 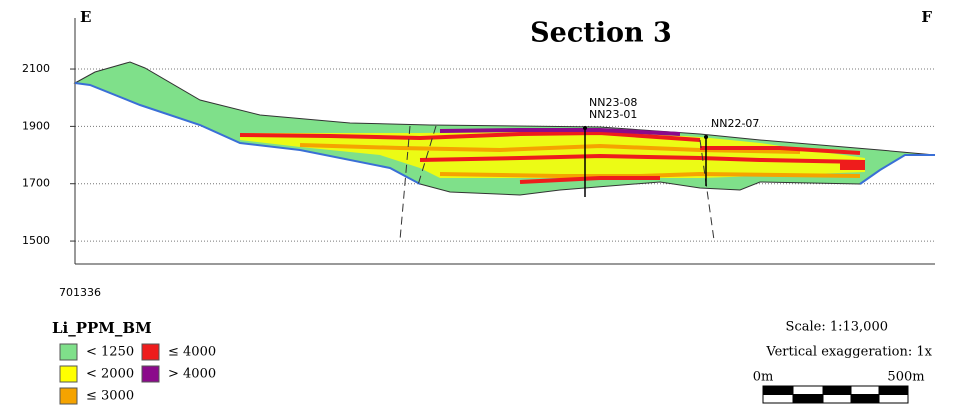 What do you see at coordinates (137, 374) in the screenshot?
I see `legend: < 1250 ≤ 4000 < 2000 > 4000 ≤ 3000` at bounding box center [137, 374].